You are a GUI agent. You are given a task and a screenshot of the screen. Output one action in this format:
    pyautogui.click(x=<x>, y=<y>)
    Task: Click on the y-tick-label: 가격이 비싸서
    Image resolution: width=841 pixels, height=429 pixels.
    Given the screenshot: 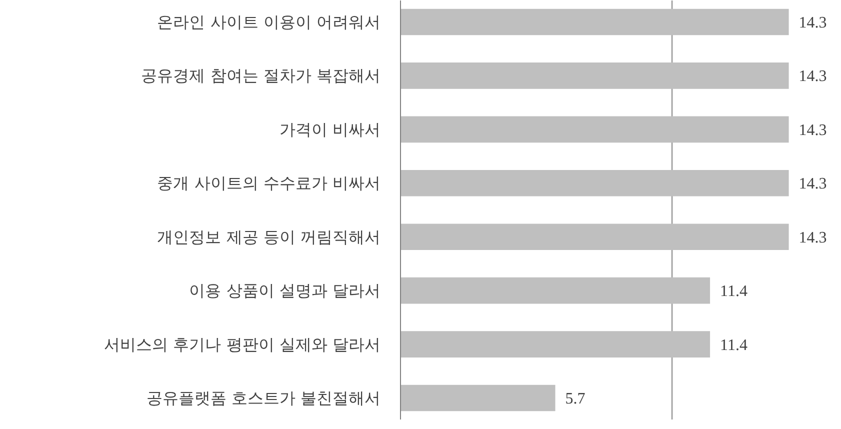 What is the action you would take?
    pyautogui.click(x=330, y=129)
    